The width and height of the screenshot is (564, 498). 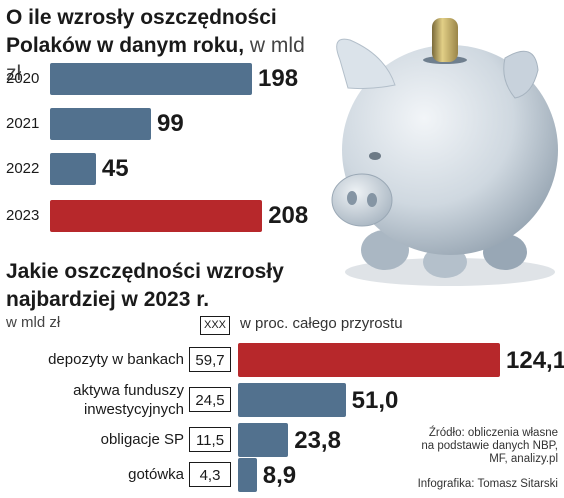 I want to click on category-label-line: depozyty w bankach, so click(x=116, y=359).